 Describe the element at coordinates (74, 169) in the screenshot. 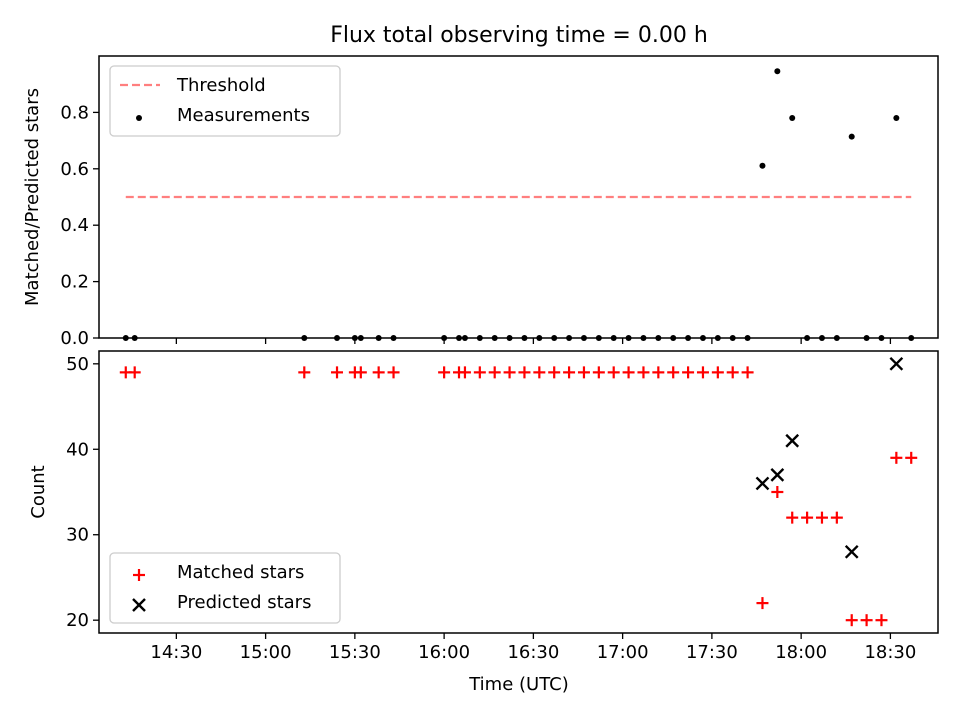

I see `top-y-tick-label: 0.6` at that location.